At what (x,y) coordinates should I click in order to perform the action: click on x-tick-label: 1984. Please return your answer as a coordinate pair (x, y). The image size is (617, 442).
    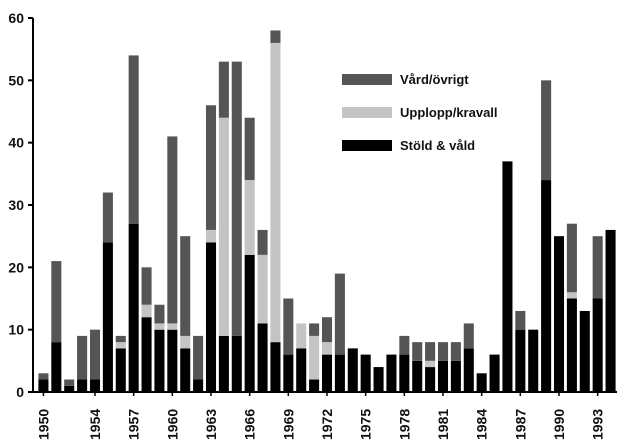
    Looking at the image, I should click on (482, 424).